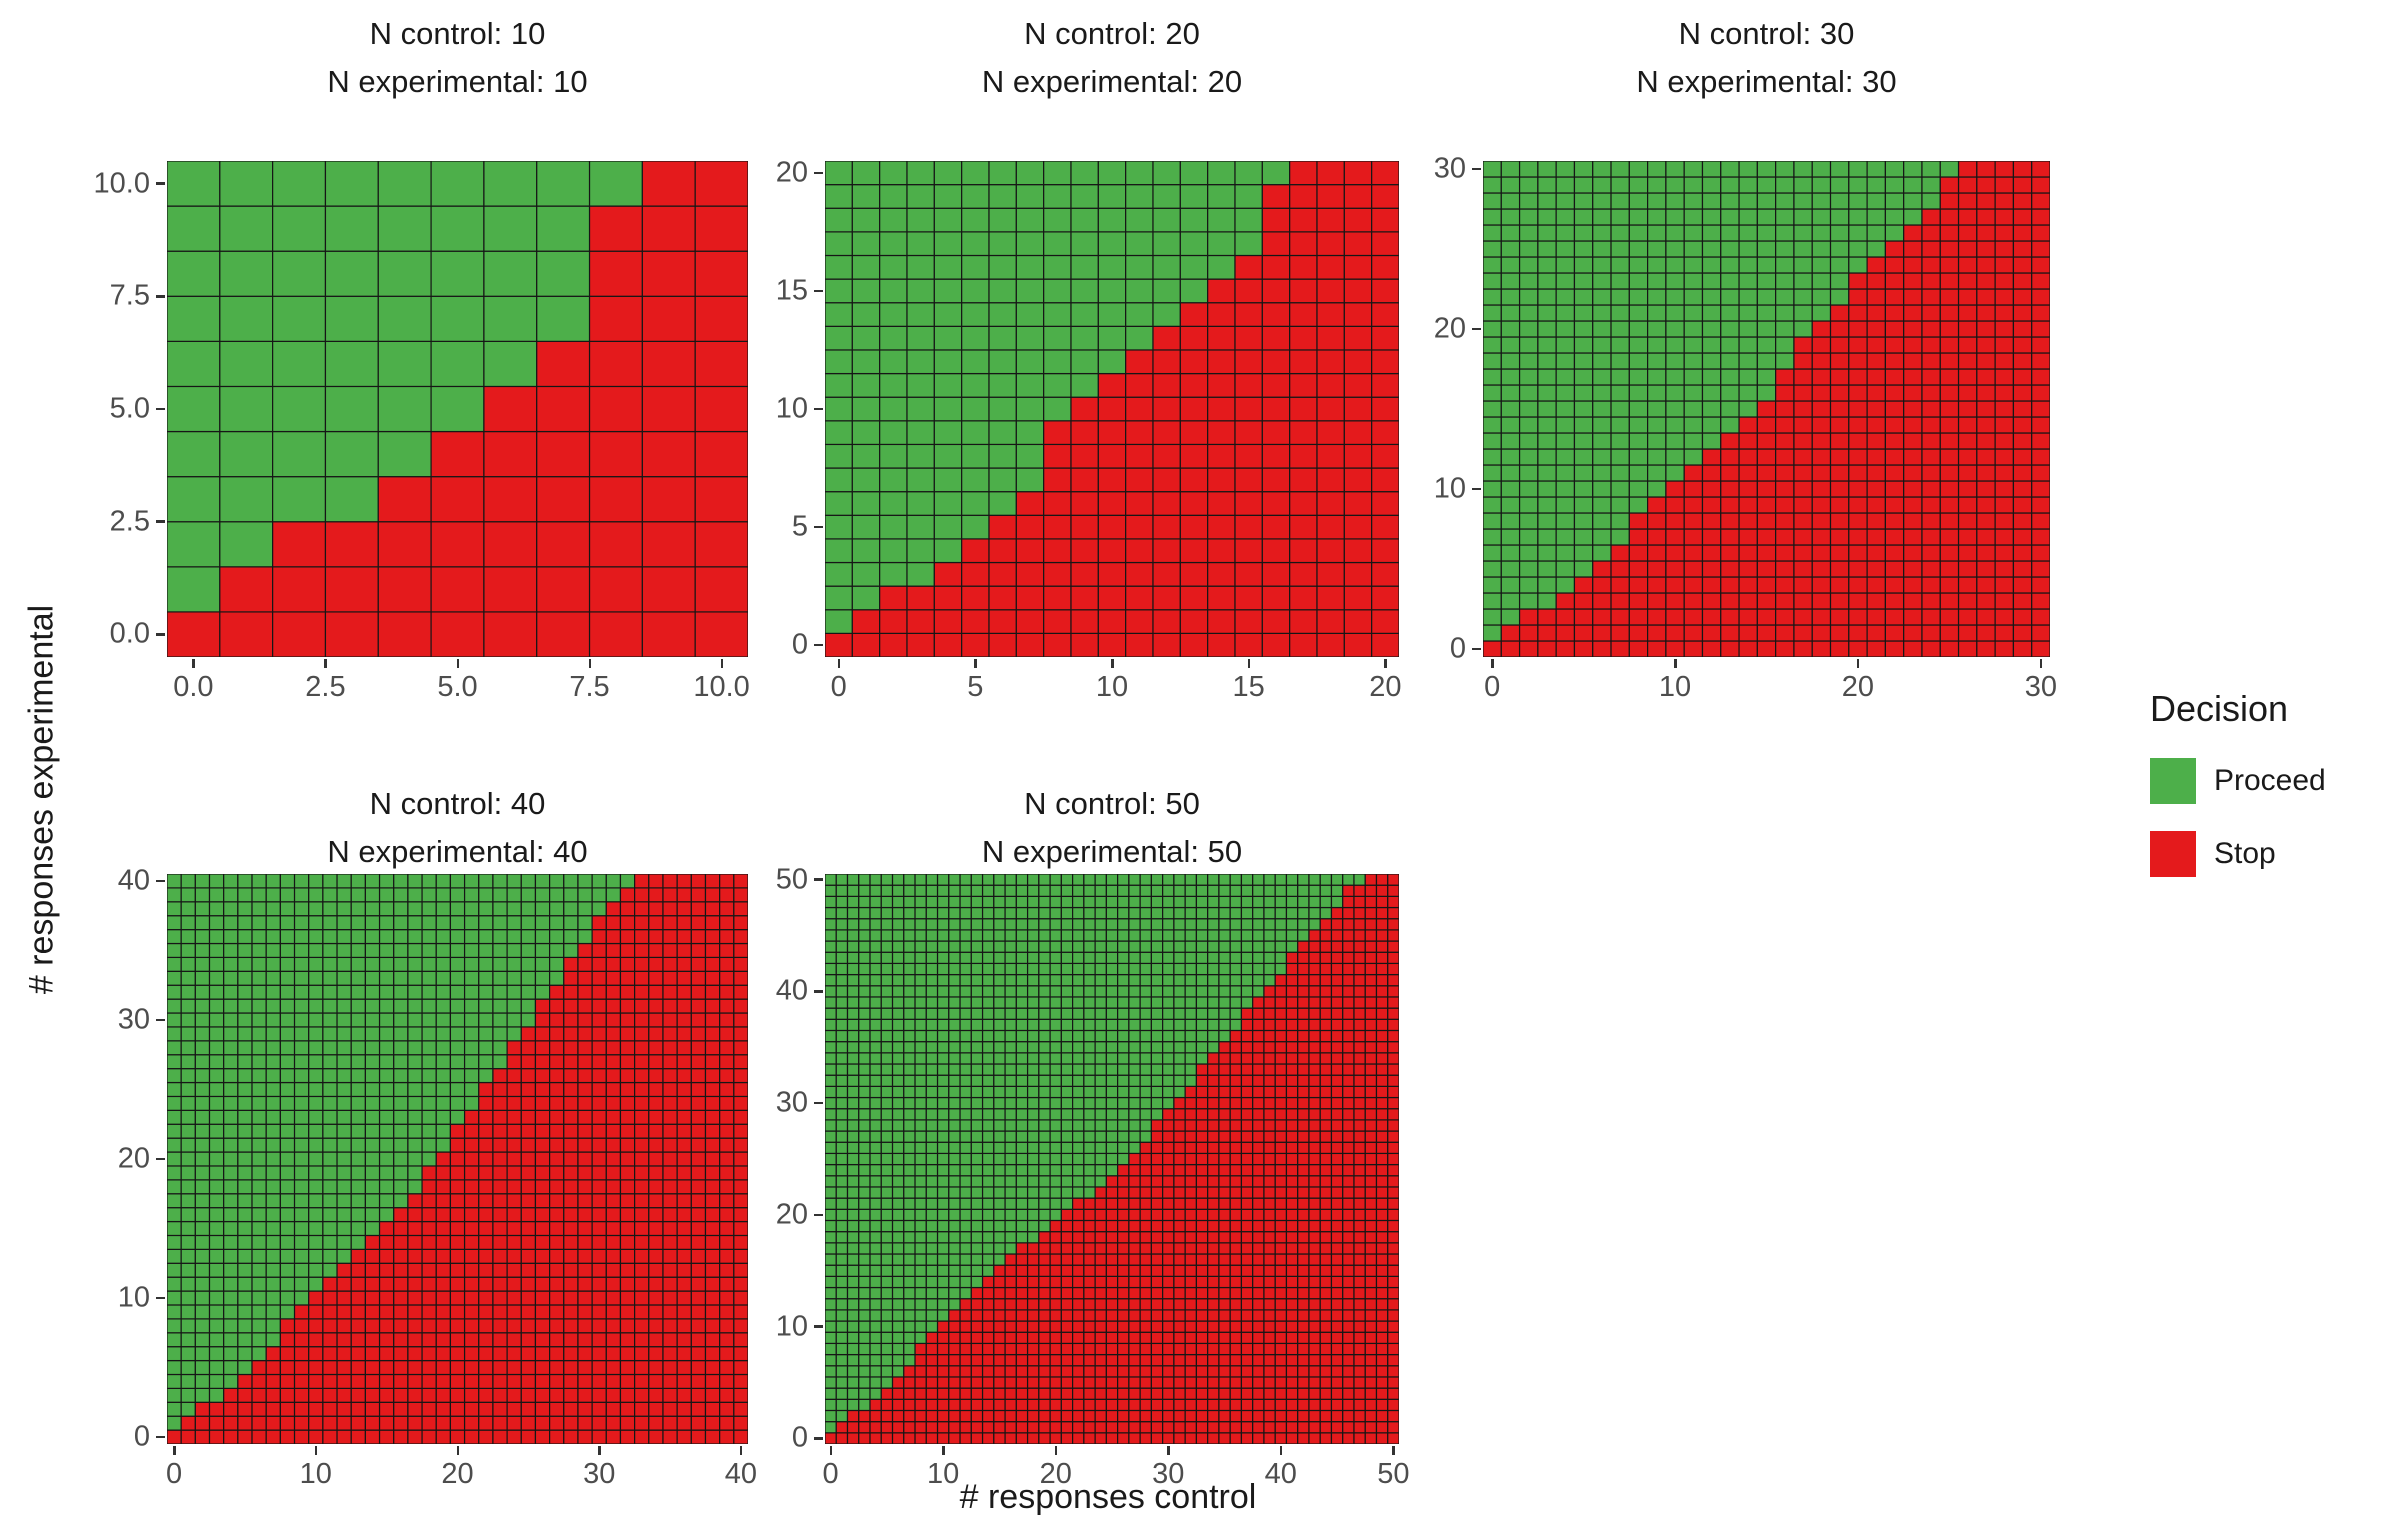  What do you see at coordinates (741, 1474) in the screenshot?
I see `x-tick-label: 40` at bounding box center [741, 1474].